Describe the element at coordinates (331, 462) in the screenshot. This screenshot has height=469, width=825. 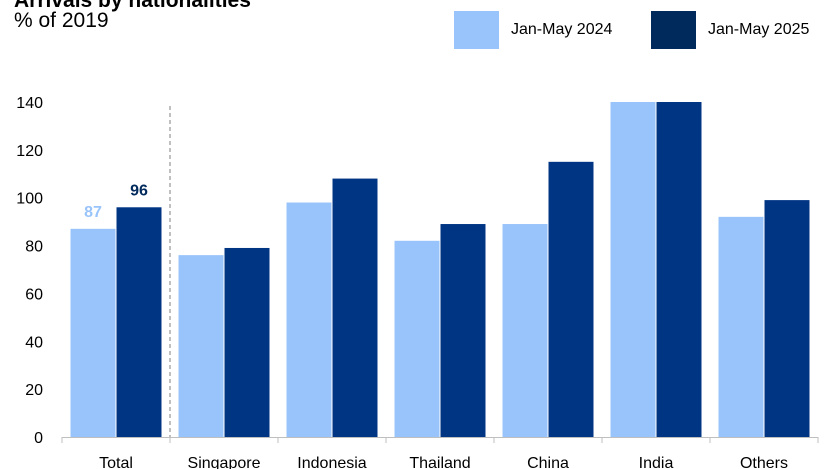
I see `x-tick-label: Indonesia` at that location.